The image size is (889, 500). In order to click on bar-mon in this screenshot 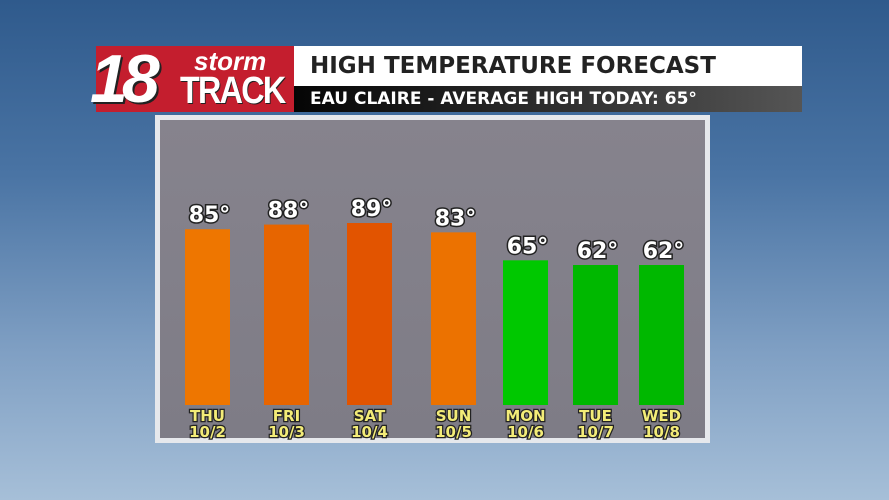, I will do `click(525, 332)`.